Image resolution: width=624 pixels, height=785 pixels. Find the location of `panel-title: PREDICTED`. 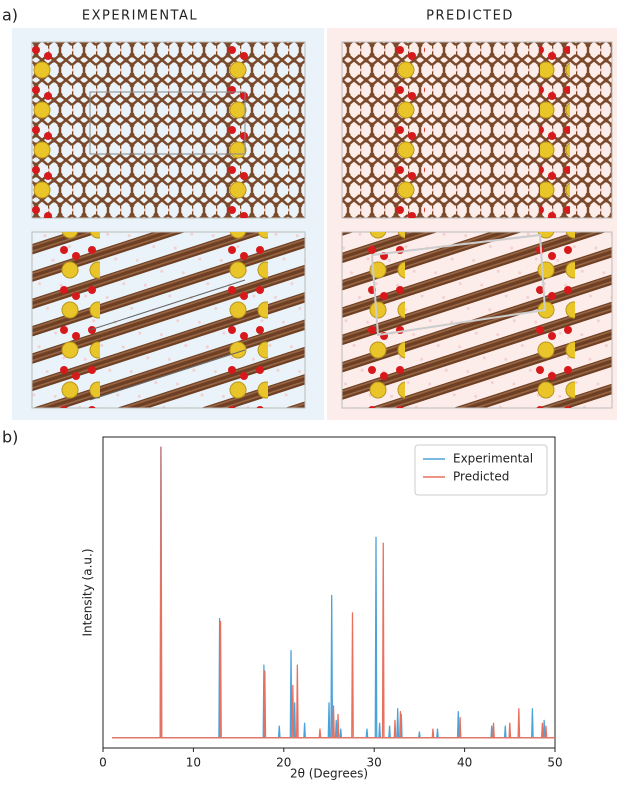

panel-title: PREDICTED is located at coordinates (470, 16).